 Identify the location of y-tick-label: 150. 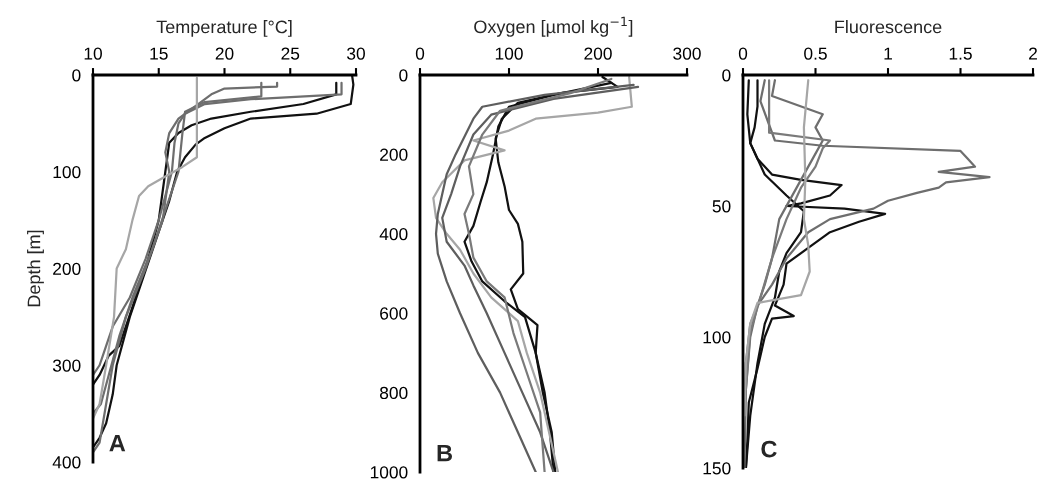
(717, 468).